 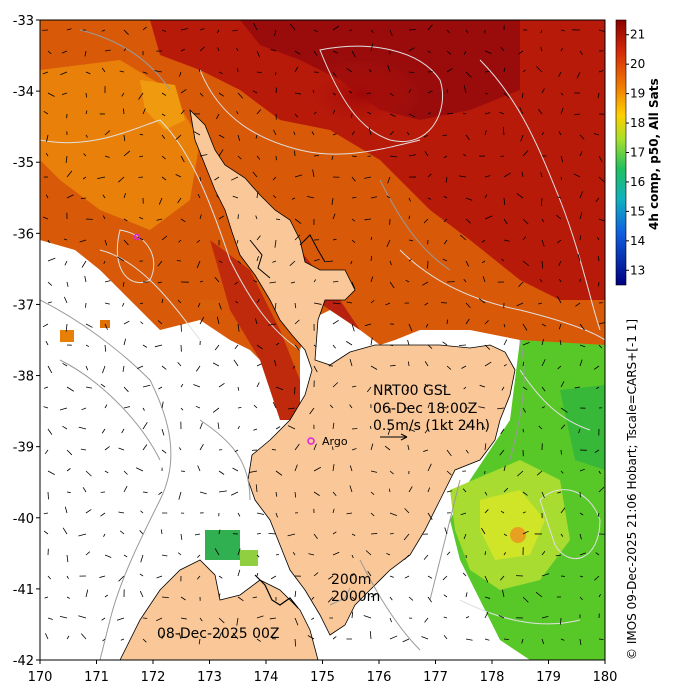 I want to click on x-tick-label: 175, so click(x=322, y=677).